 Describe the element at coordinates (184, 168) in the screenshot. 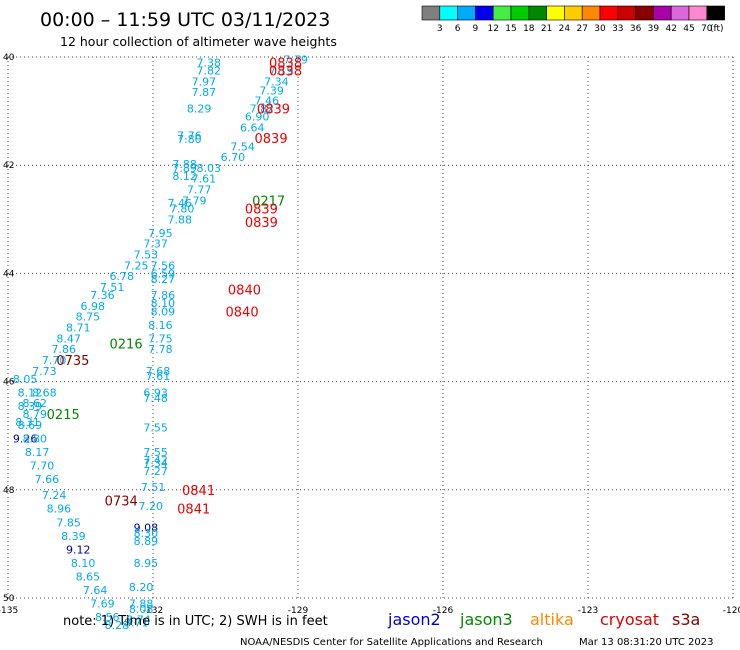

I see `swh-value-label: 7.89` at that location.